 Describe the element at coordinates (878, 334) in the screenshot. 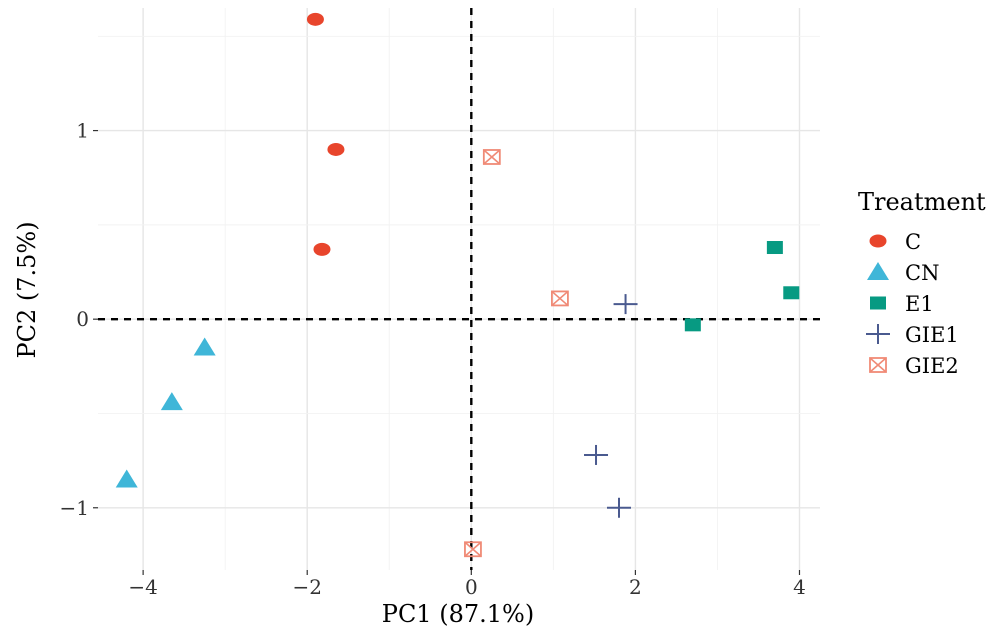

I see `legend-key-gie1` at that location.